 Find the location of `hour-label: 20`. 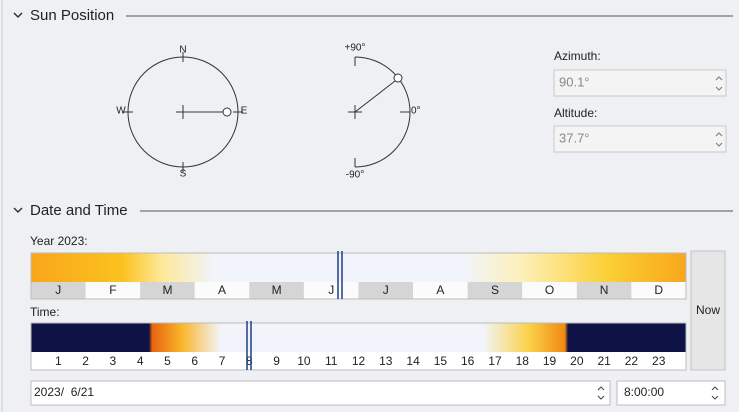

hour-label: 20 is located at coordinates (577, 361).